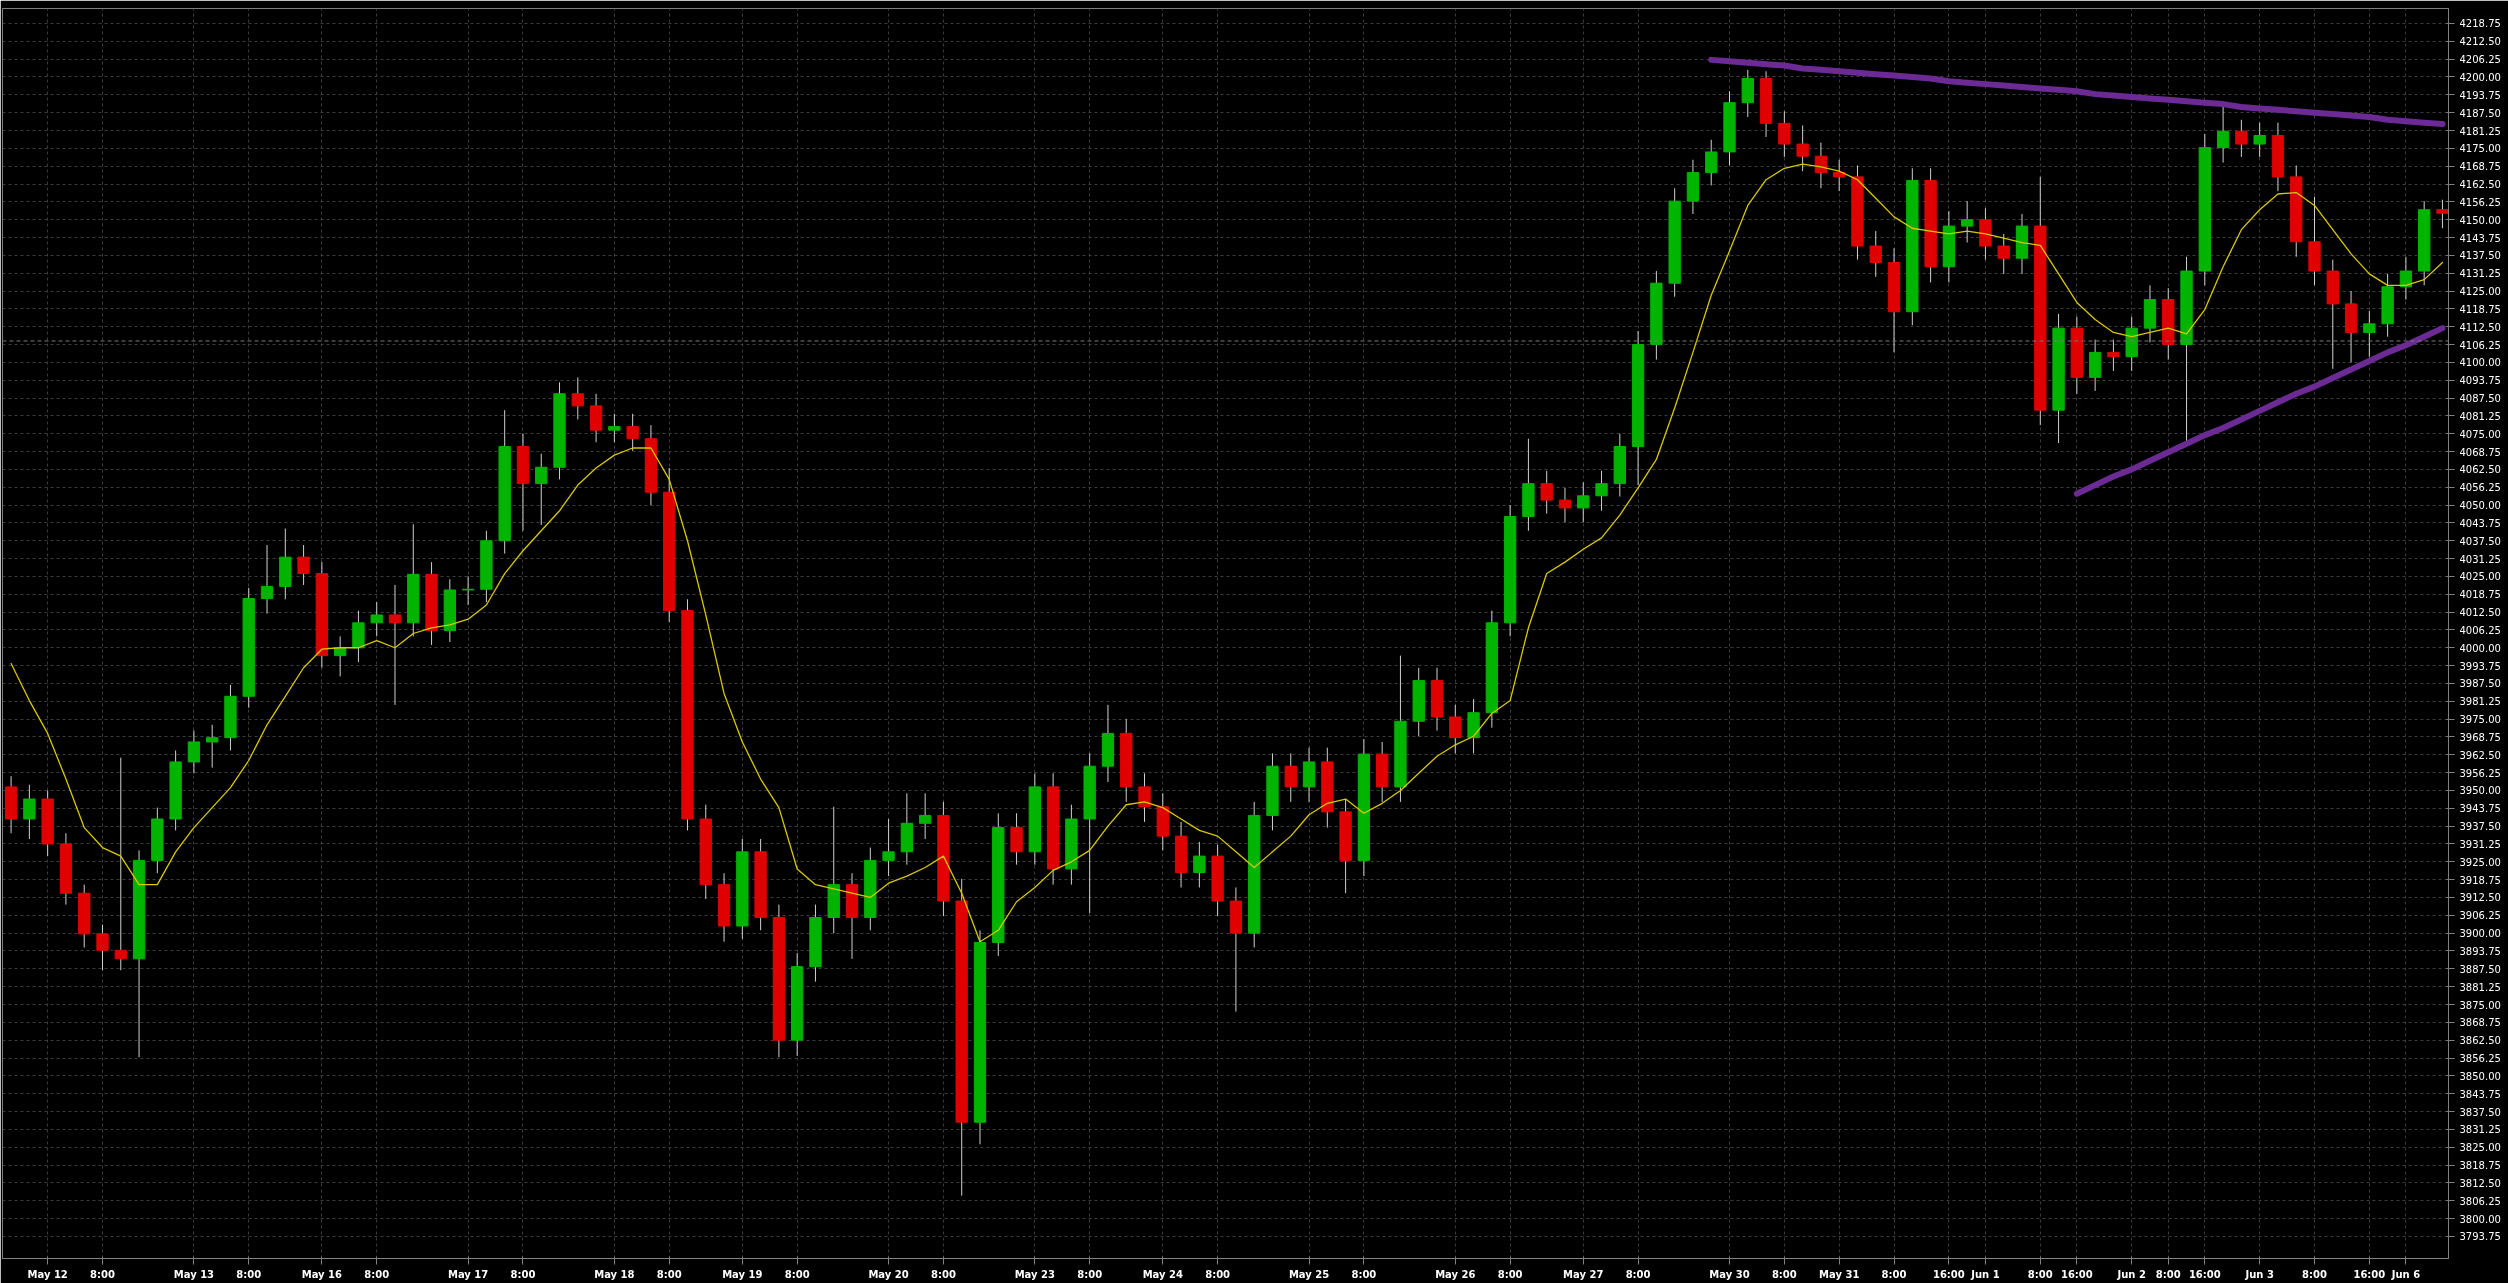 The width and height of the screenshot is (2508, 1283). Describe the element at coordinates (2480, 613) in the screenshot. I see `y-tick-label: 4012.50` at that location.